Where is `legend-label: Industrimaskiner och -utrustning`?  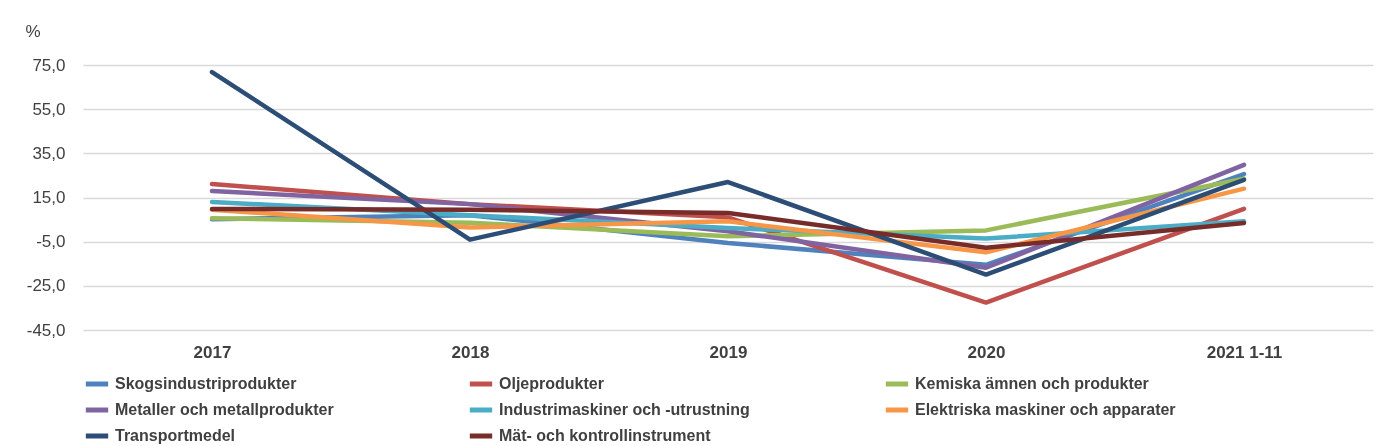 legend-label: Industrimaskiner och -utrustning is located at coordinates (624, 409).